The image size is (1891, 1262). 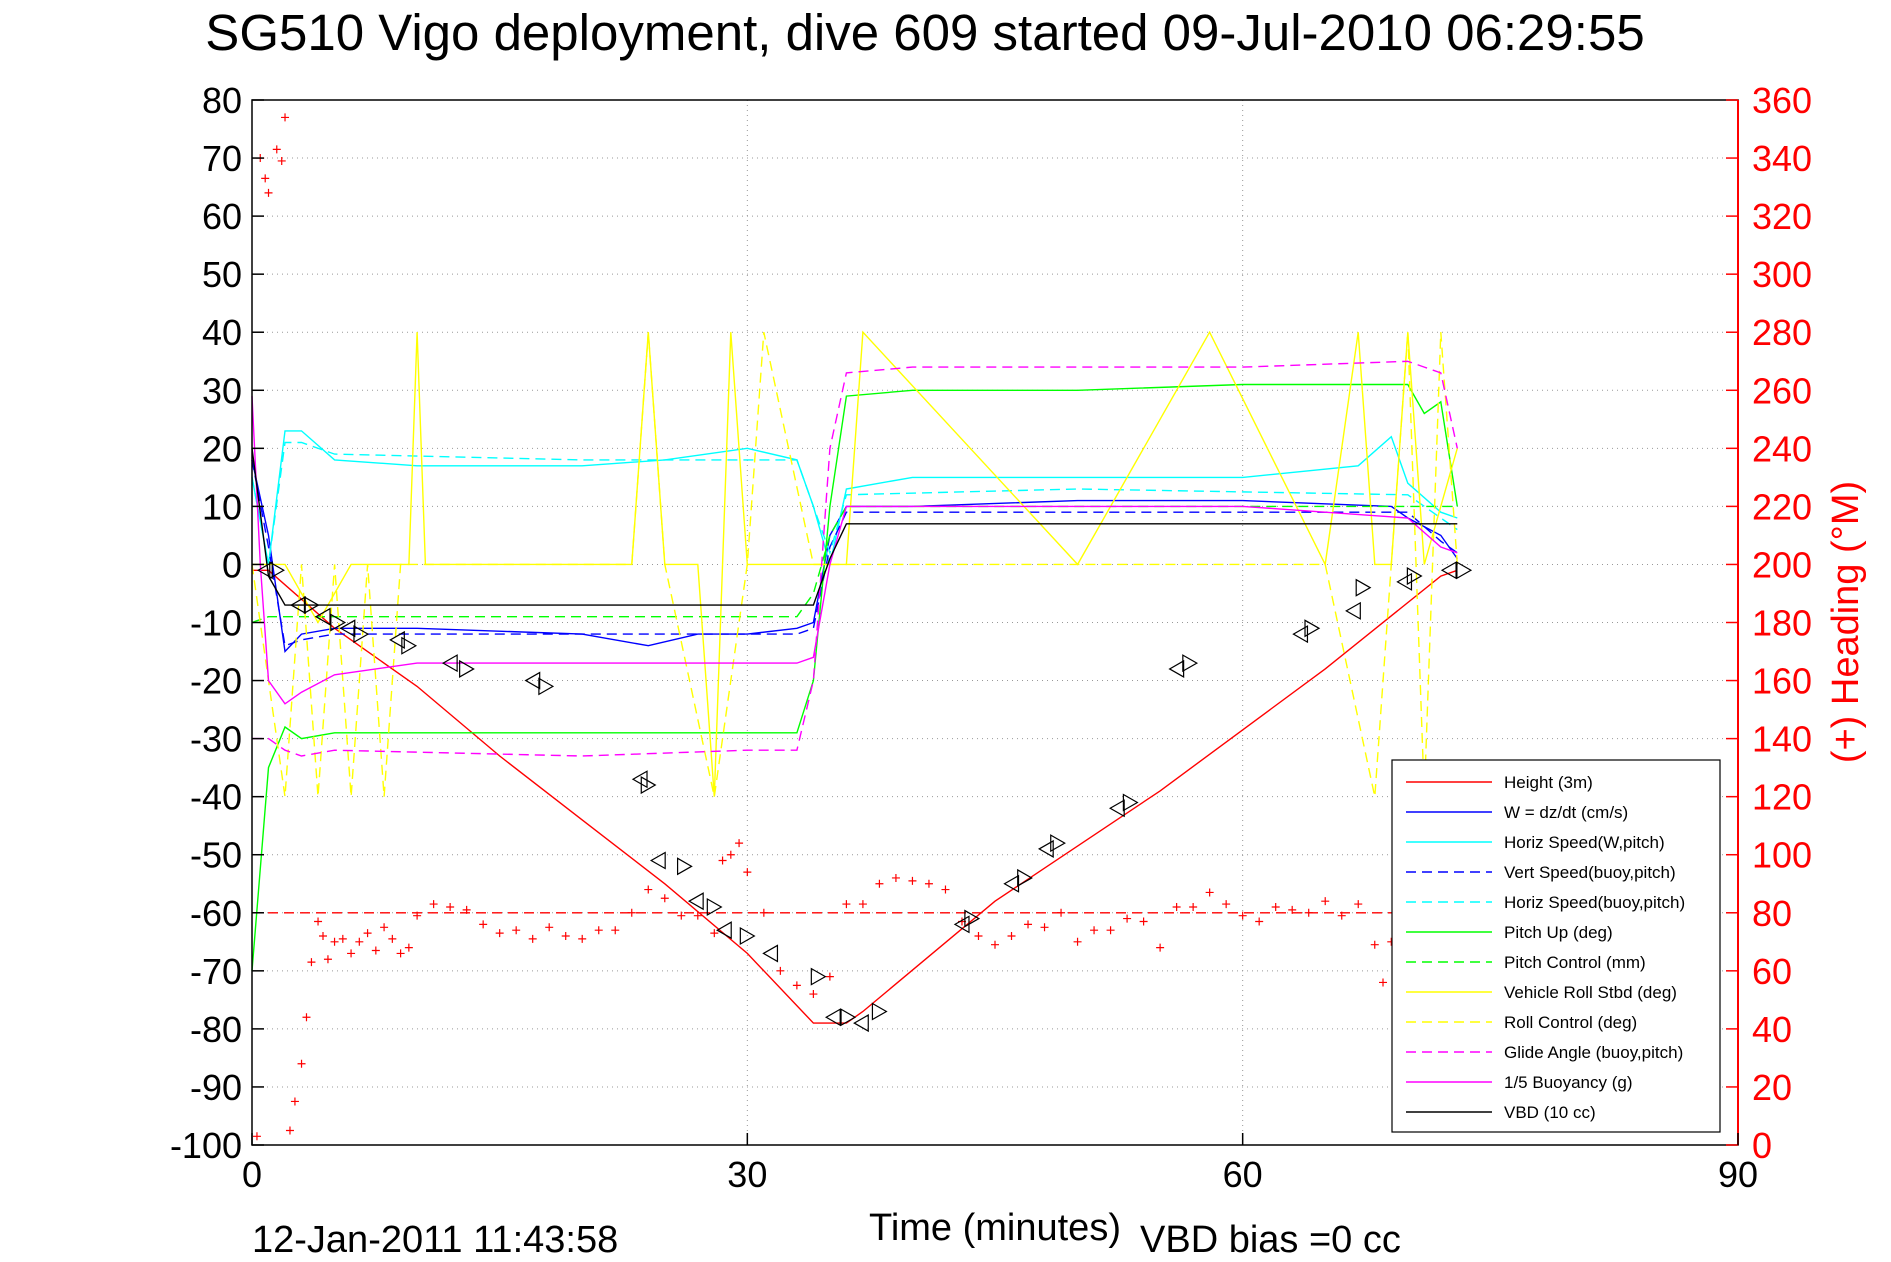 What do you see at coordinates (1558, 932) in the screenshot?
I see `legend-label: Pitch Up (deg)` at bounding box center [1558, 932].